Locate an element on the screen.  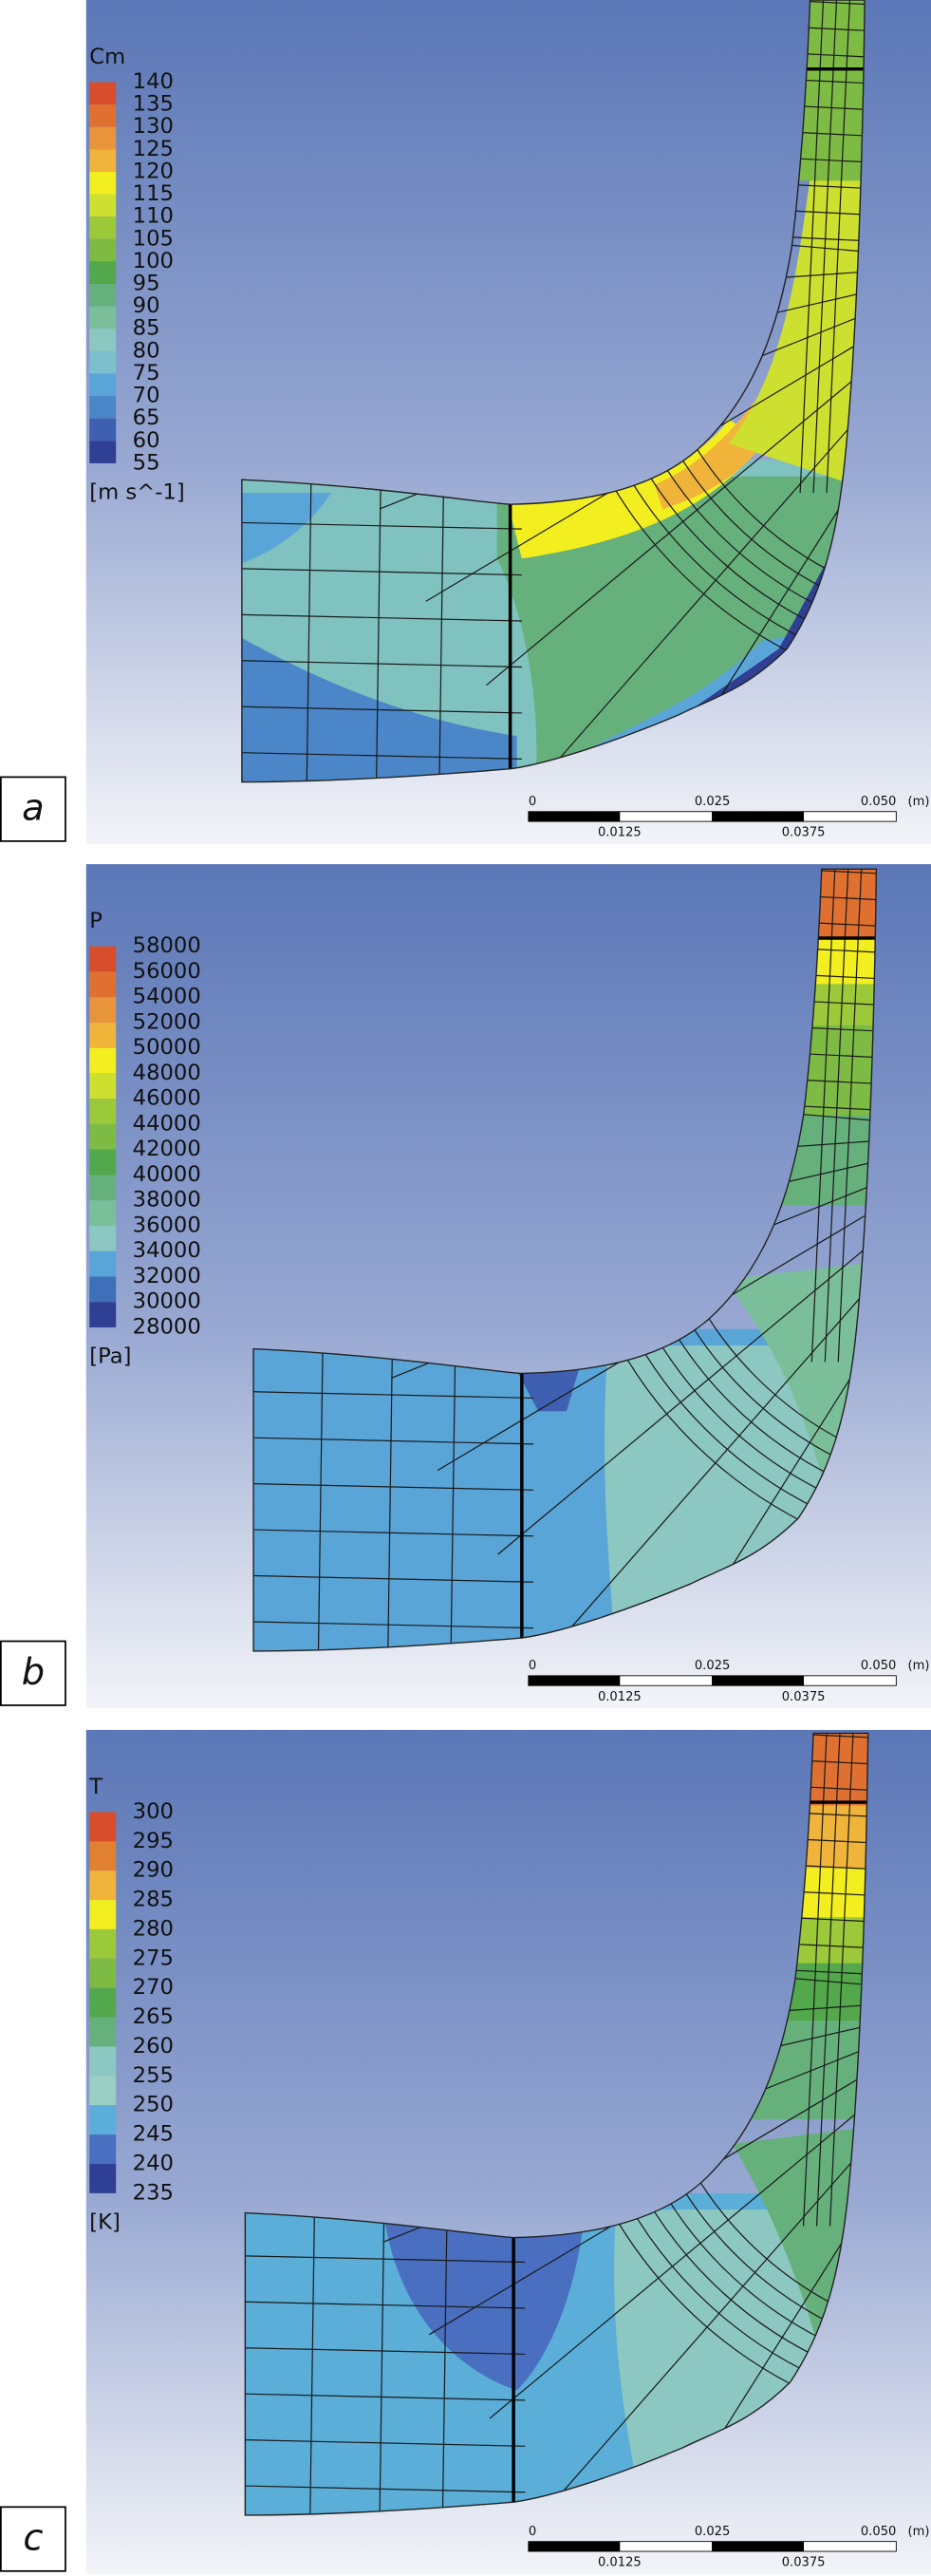
legend-unit: [K] is located at coordinates (105, 2222).